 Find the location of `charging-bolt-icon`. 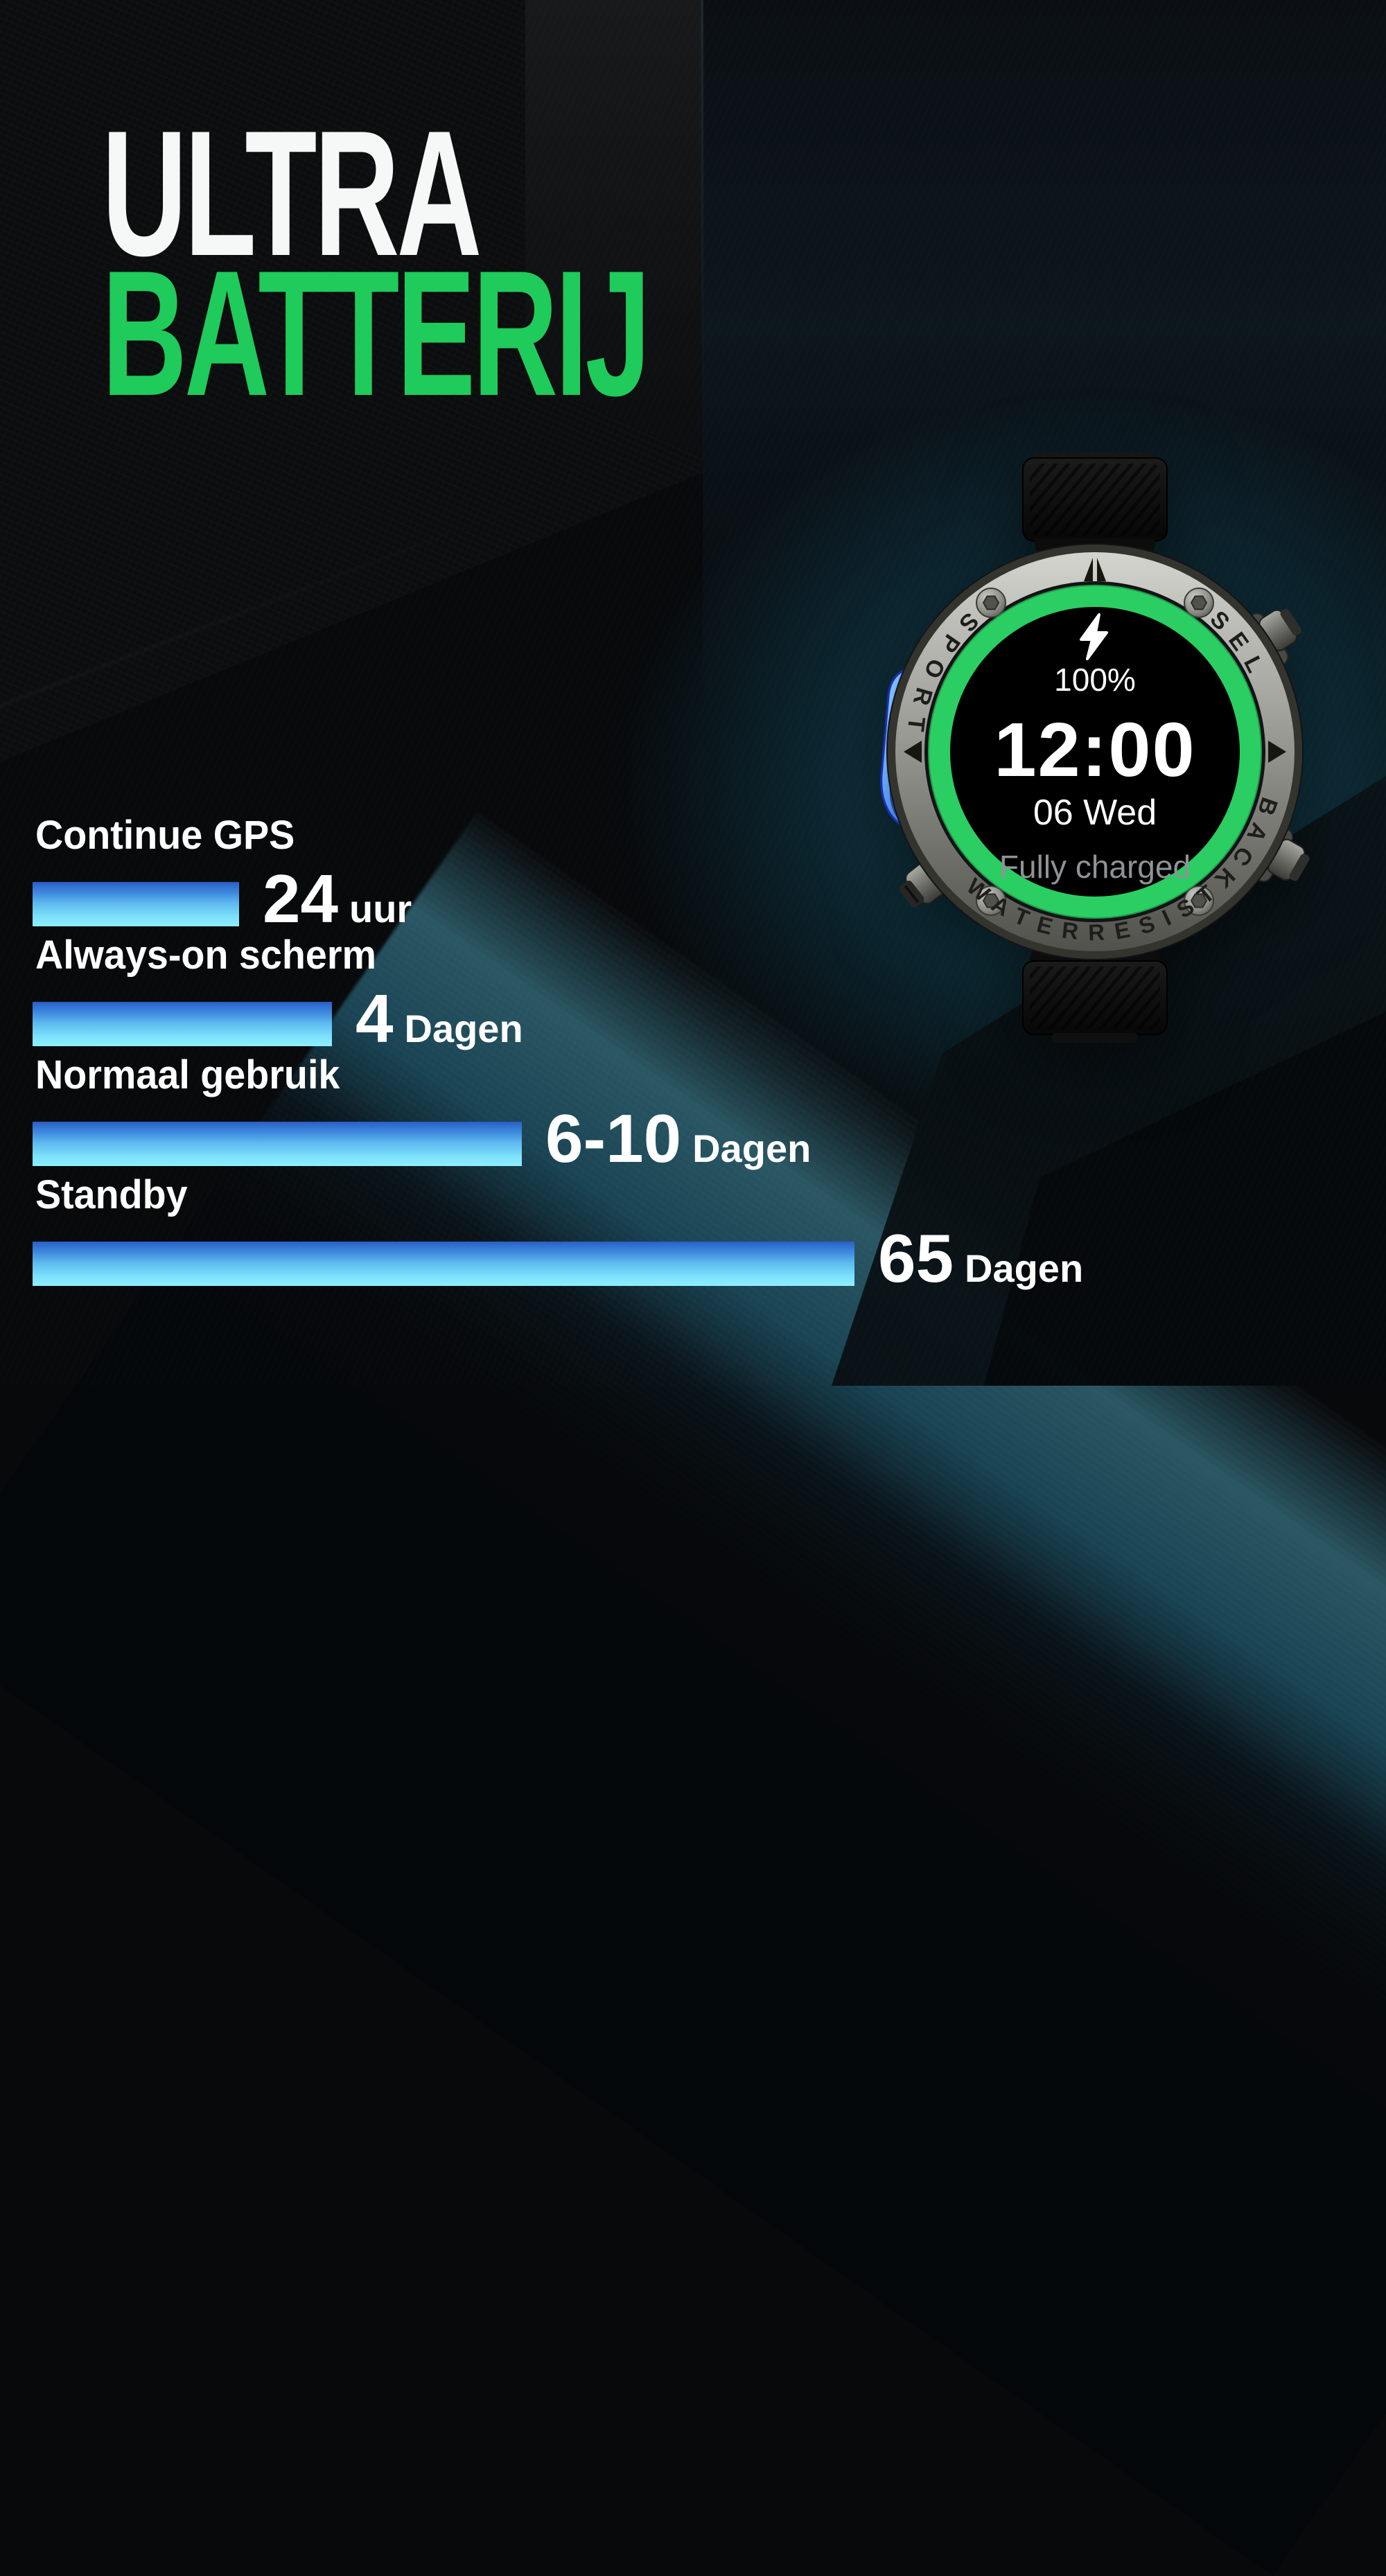

charging-bolt-icon is located at coordinates (1094, 636).